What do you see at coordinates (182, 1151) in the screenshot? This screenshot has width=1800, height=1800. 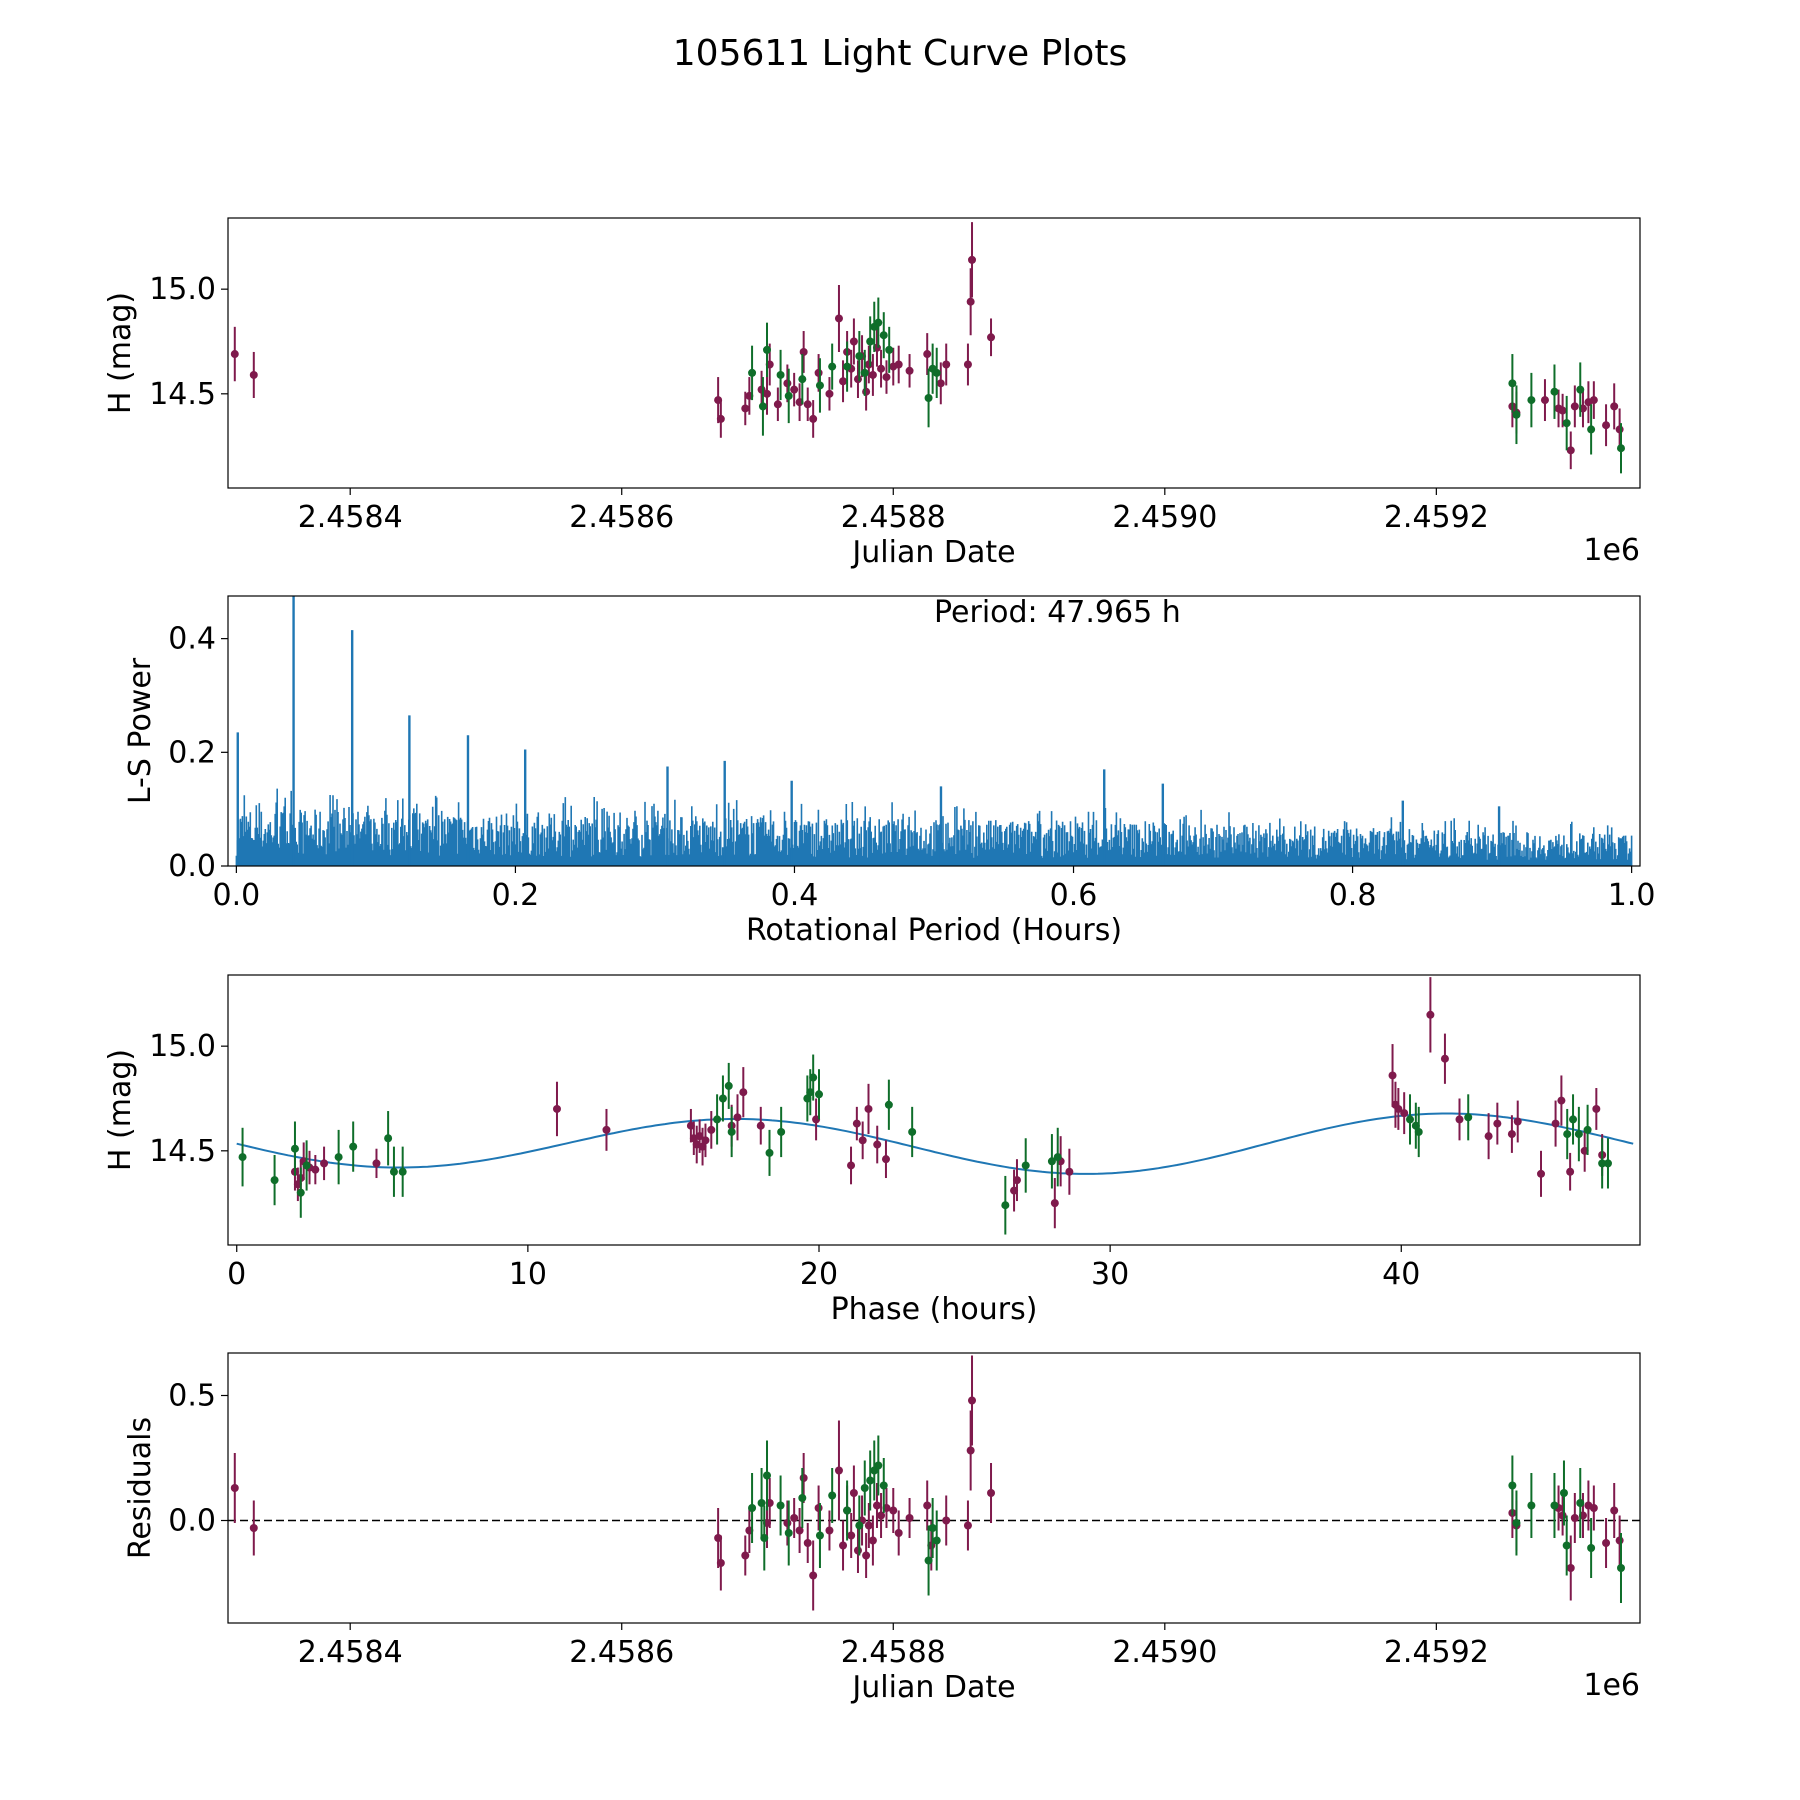 I see `phased-ytick-label: 14.5` at bounding box center [182, 1151].